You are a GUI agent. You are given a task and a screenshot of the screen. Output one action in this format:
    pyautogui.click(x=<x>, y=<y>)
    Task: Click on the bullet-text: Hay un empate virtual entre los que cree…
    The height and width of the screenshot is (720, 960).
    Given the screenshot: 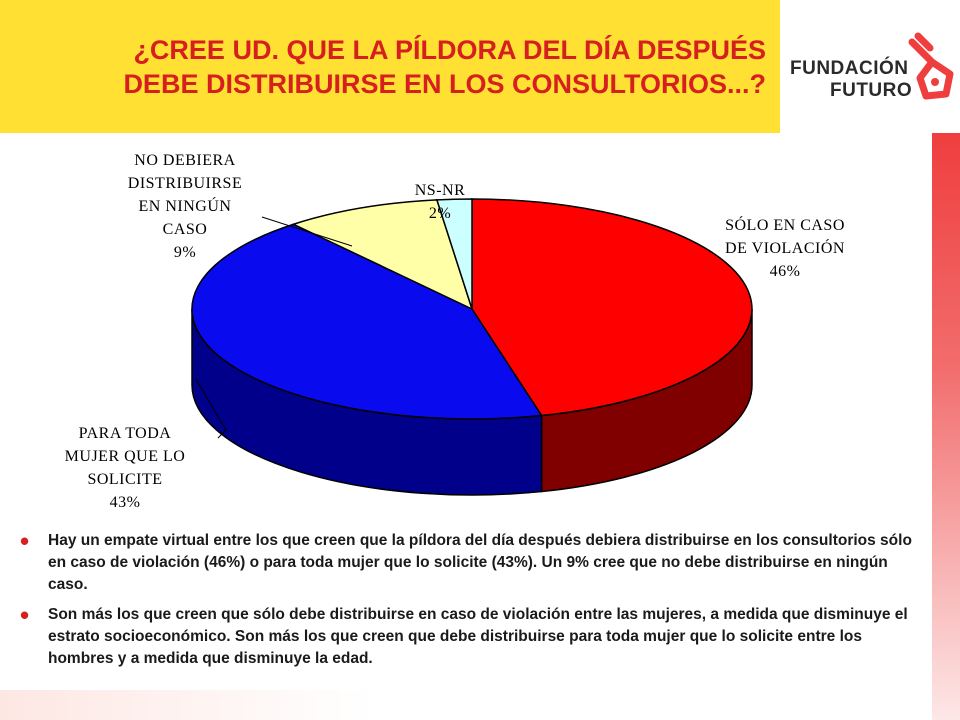 What is the action you would take?
    pyautogui.click(x=480, y=562)
    